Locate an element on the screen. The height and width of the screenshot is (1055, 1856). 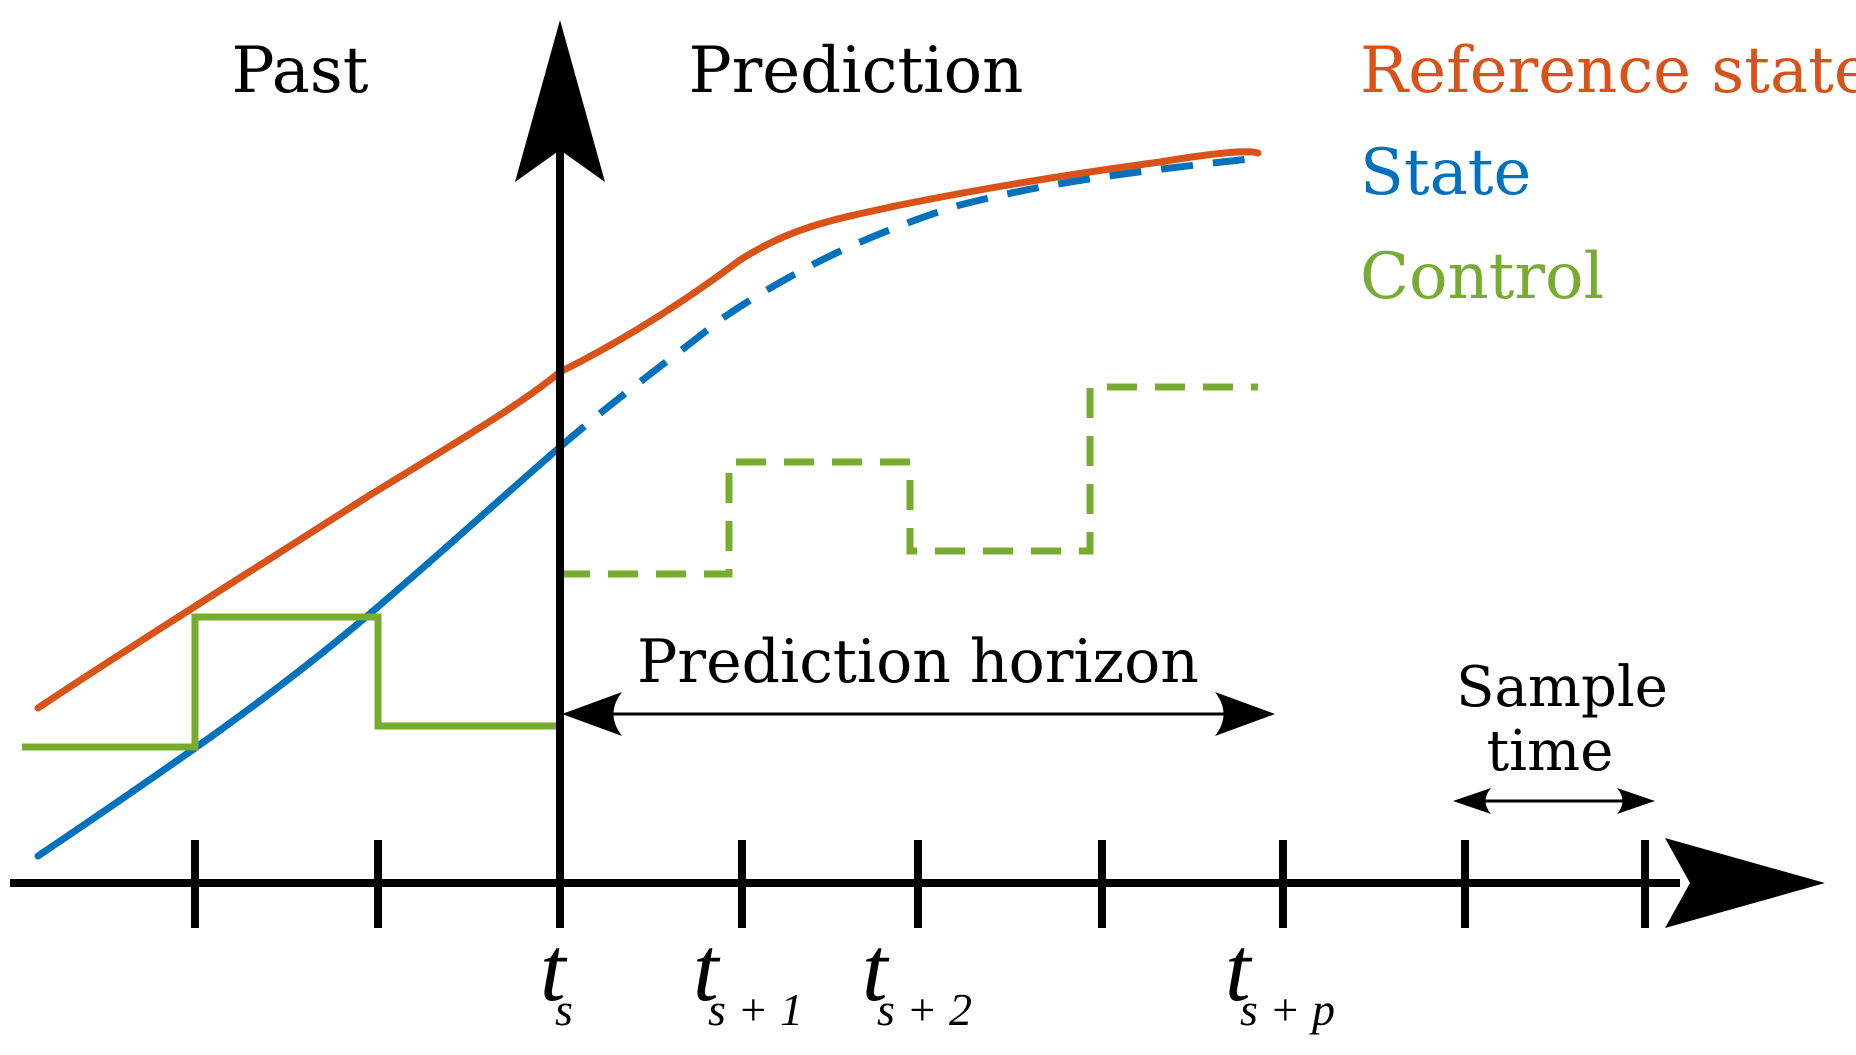
tick-marks is located at coordinates (920, 884).